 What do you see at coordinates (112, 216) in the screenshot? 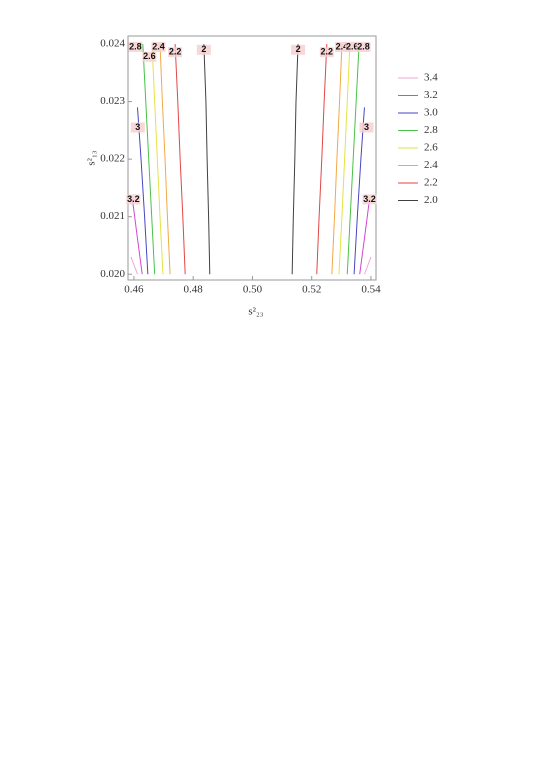
I see `y-tick-label: 0.021` at bounding box center [112, 216].